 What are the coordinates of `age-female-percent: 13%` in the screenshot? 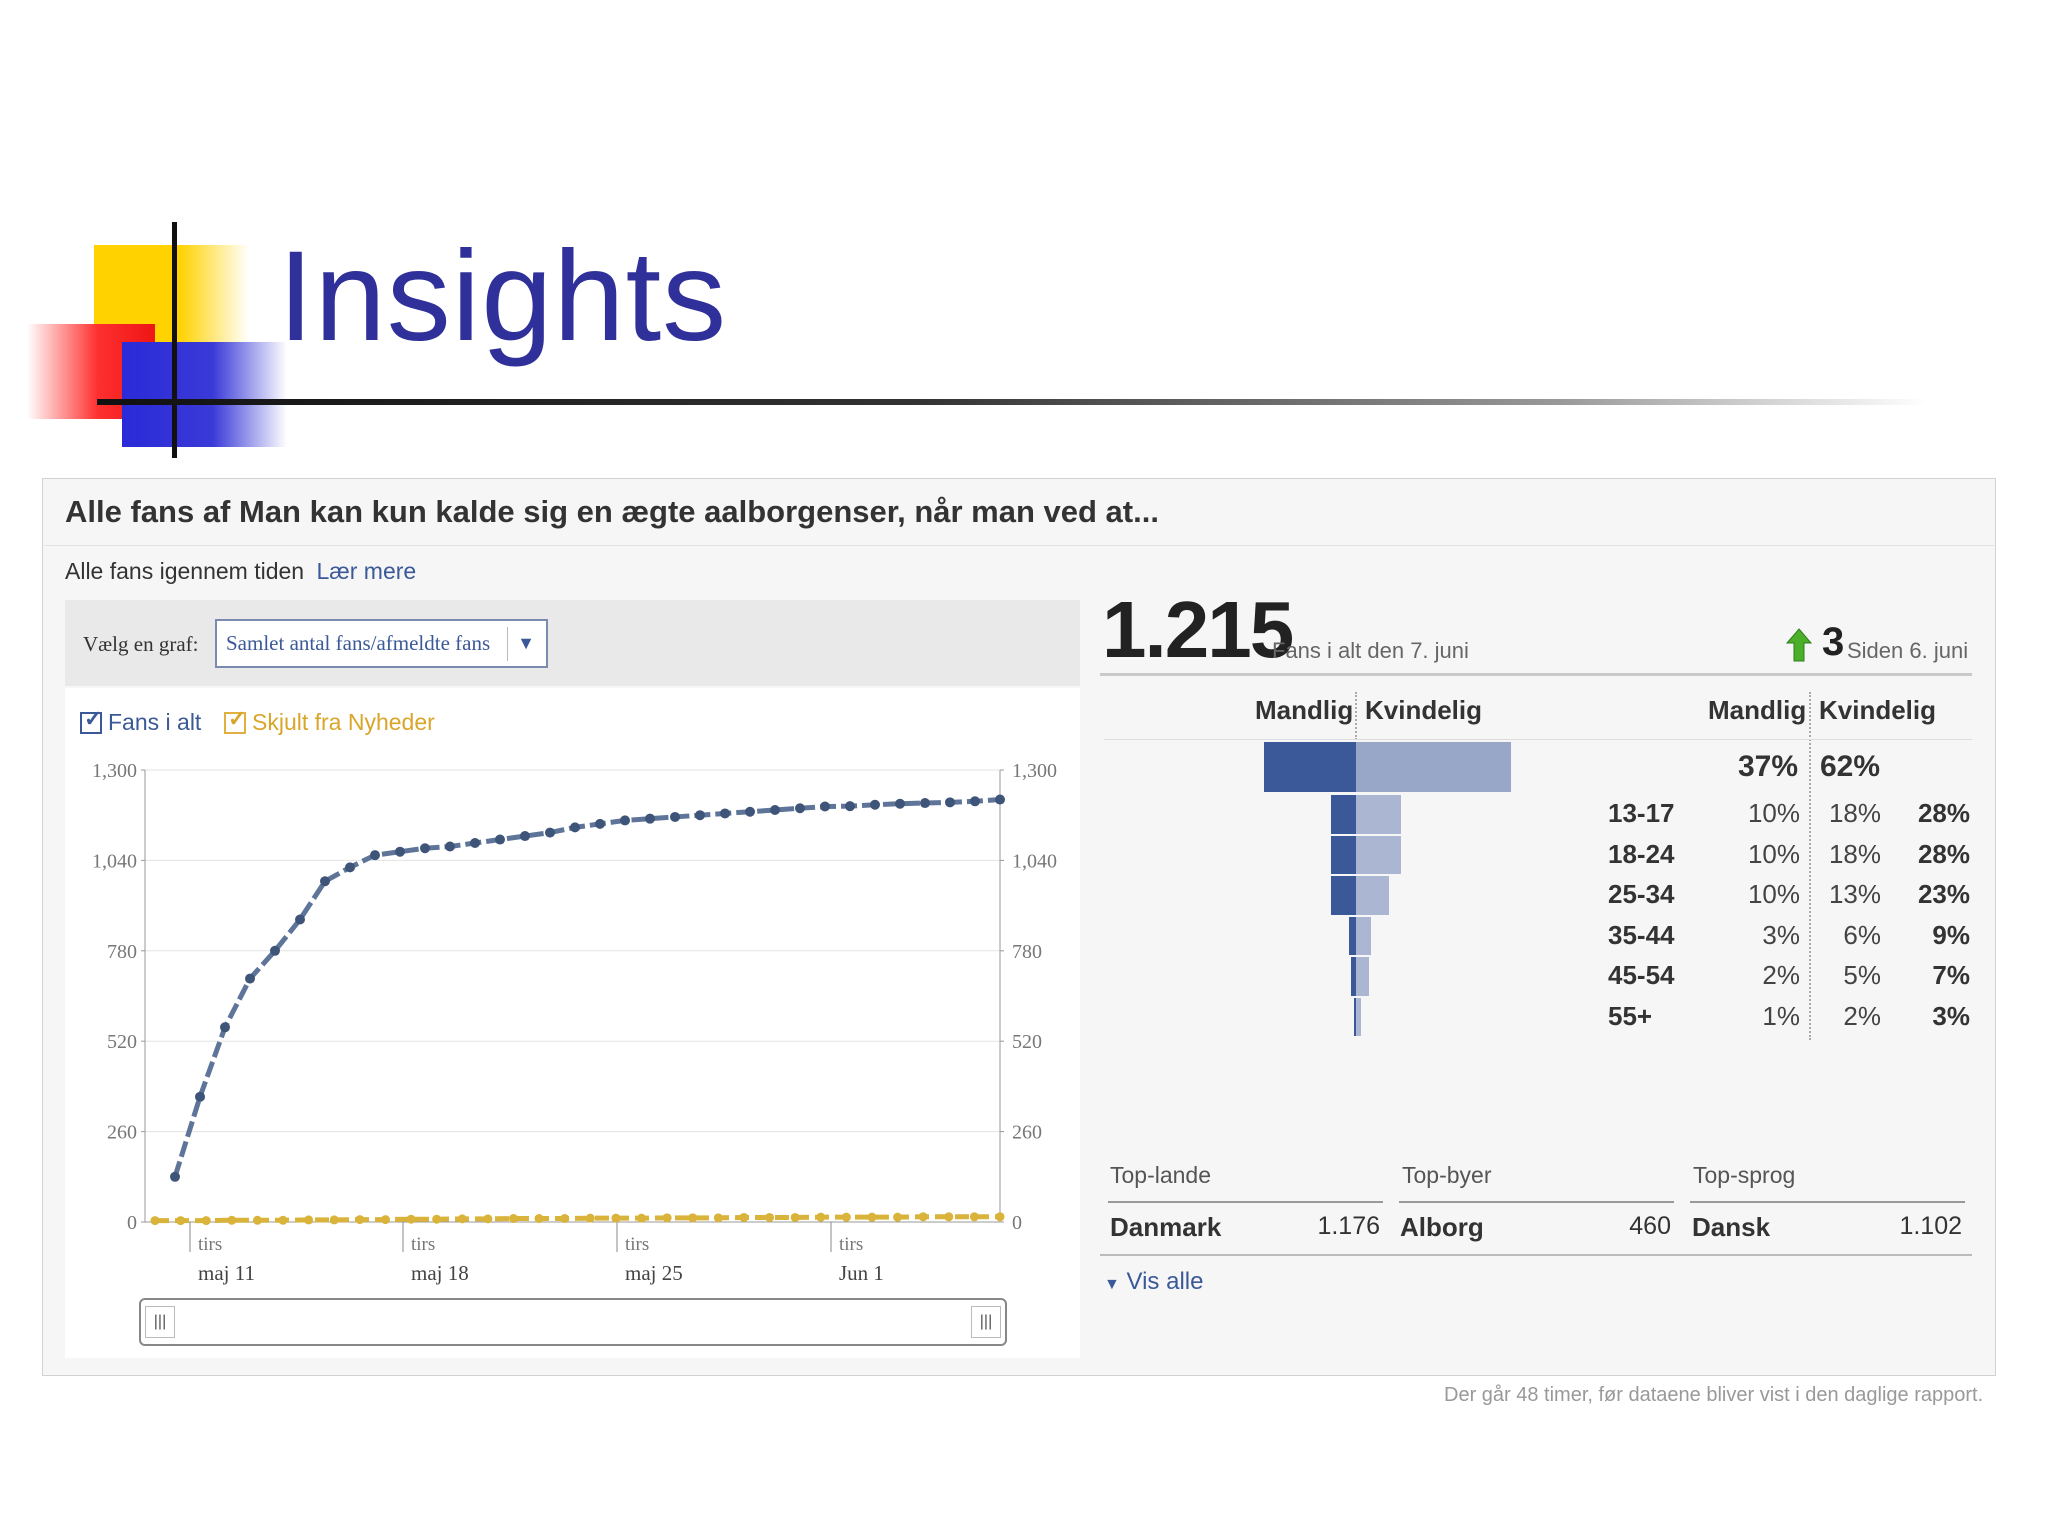 It's located at (1854, 894).